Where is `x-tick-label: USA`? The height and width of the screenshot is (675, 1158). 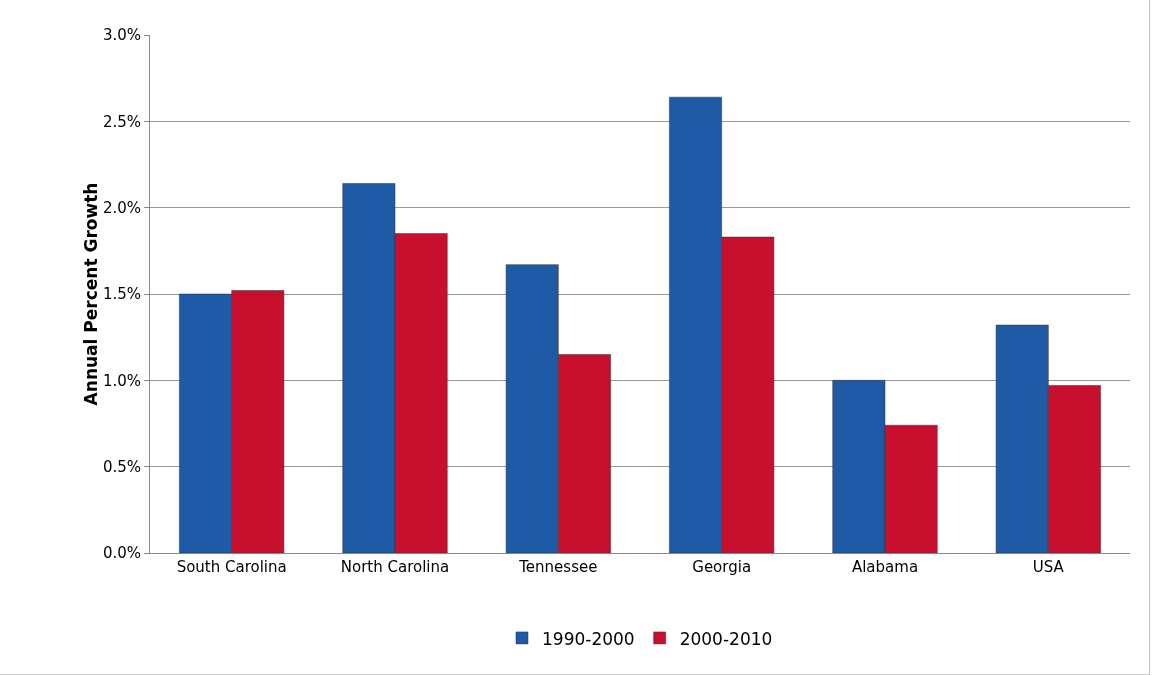
x-tick-label: USA is located at coordinates (1048, 567).